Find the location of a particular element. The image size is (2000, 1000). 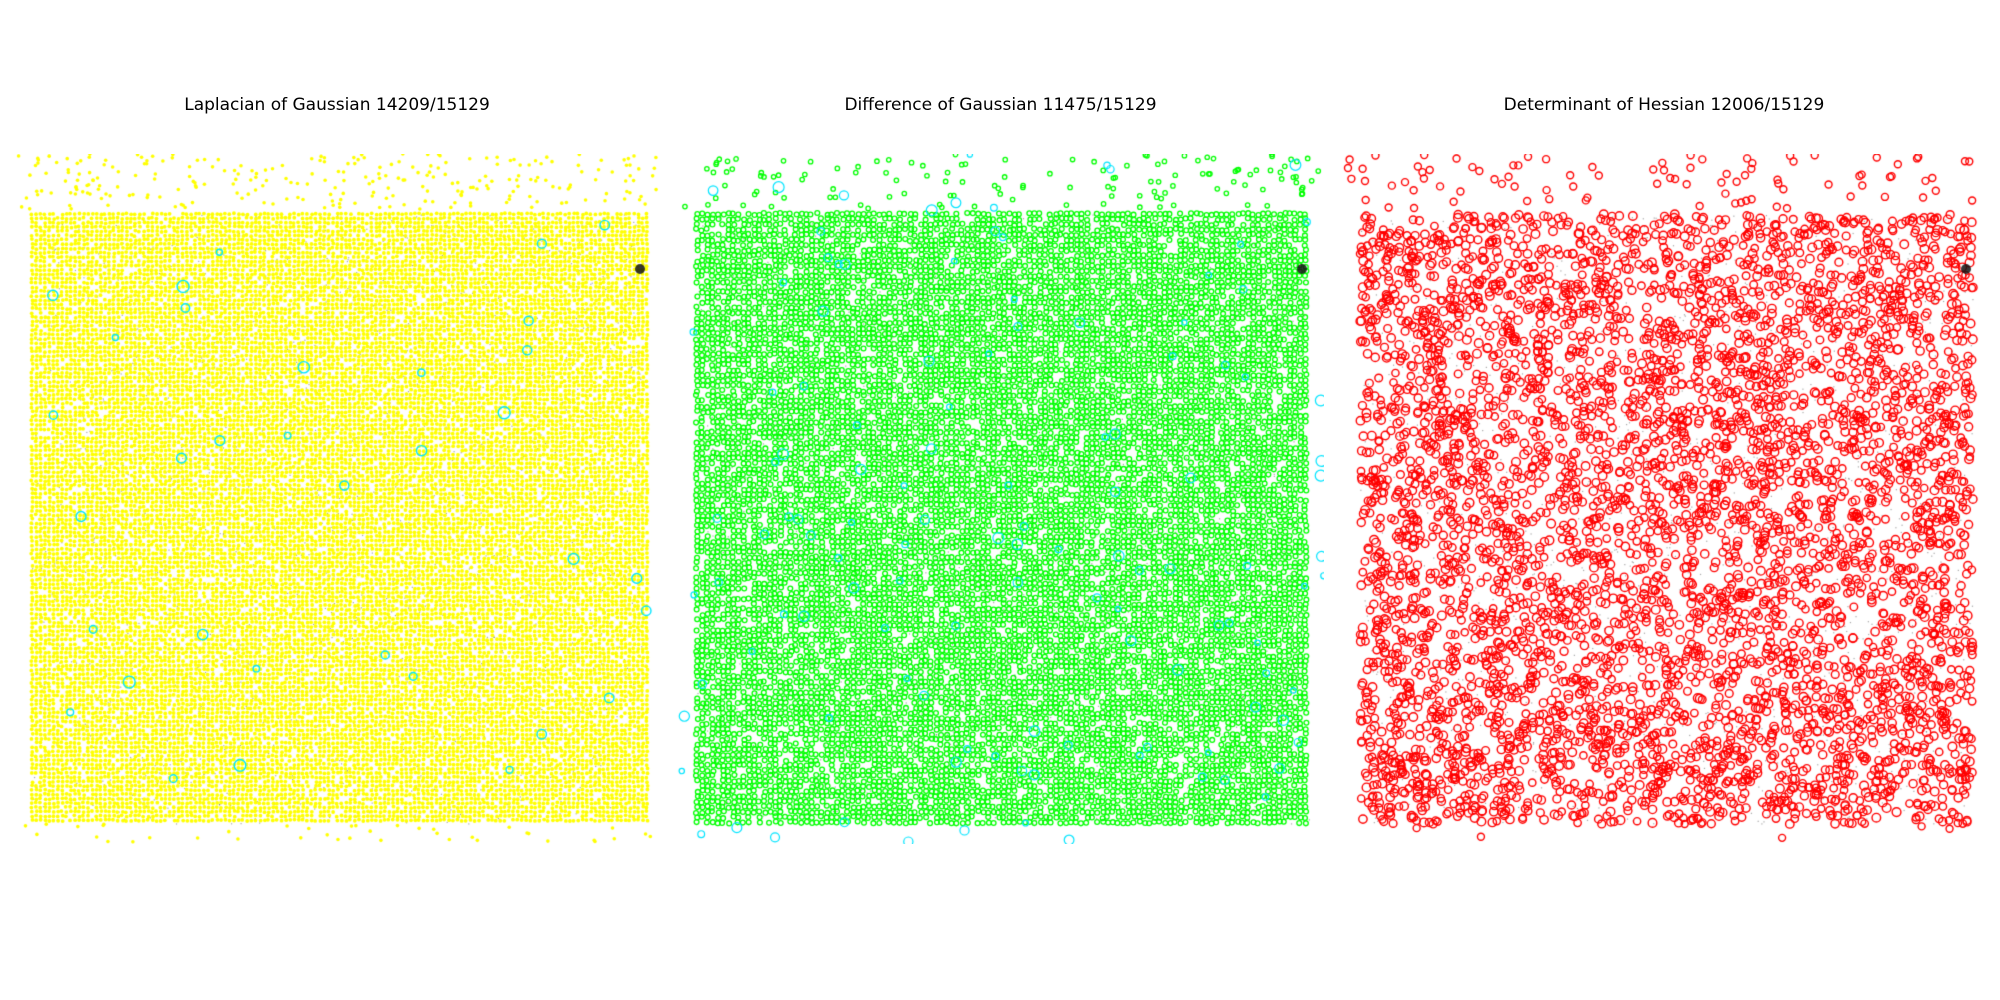

panel-title: Difference of Gaussian 11475/15129 is located at coordinates (1000, 105).